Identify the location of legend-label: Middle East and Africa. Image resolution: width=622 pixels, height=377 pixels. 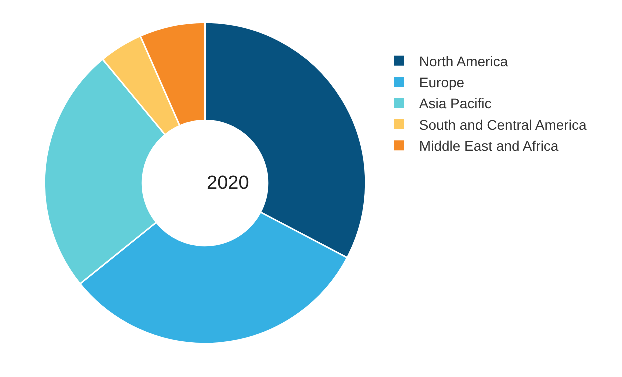
(489, 146).